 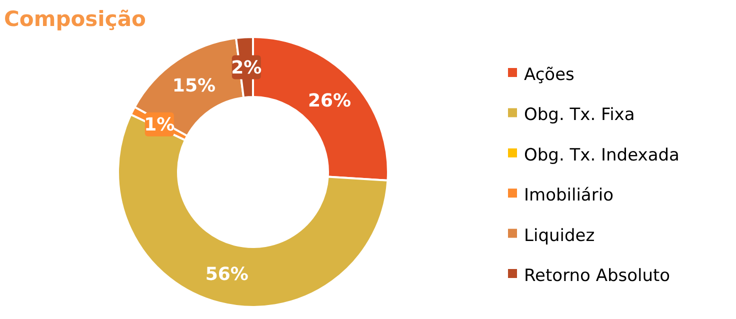 I want to click on legend-label: Retorno Absoluto, so click(x=597, y=276).